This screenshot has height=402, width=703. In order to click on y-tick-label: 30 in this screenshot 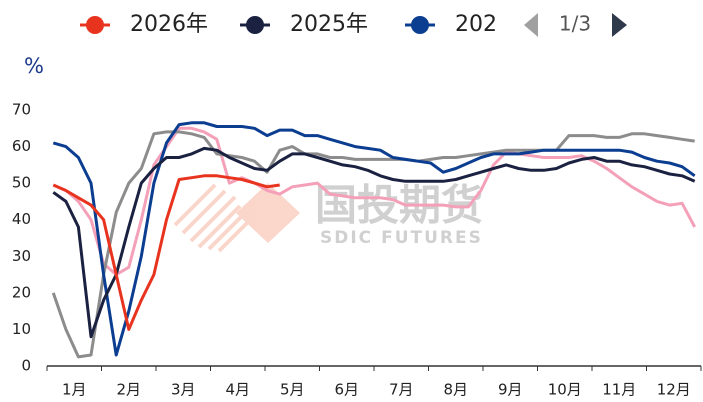, I will do `click(21, 256)`.